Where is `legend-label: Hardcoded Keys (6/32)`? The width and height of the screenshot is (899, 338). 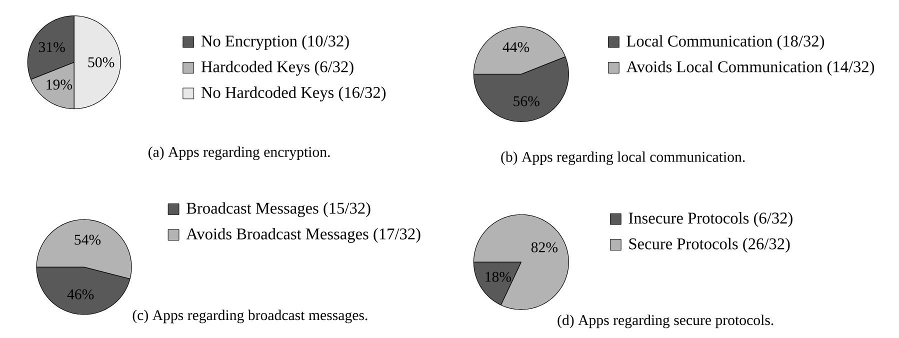 legend-label: Hardcoded Keys (6/32) is located at coordinates (277, 68).